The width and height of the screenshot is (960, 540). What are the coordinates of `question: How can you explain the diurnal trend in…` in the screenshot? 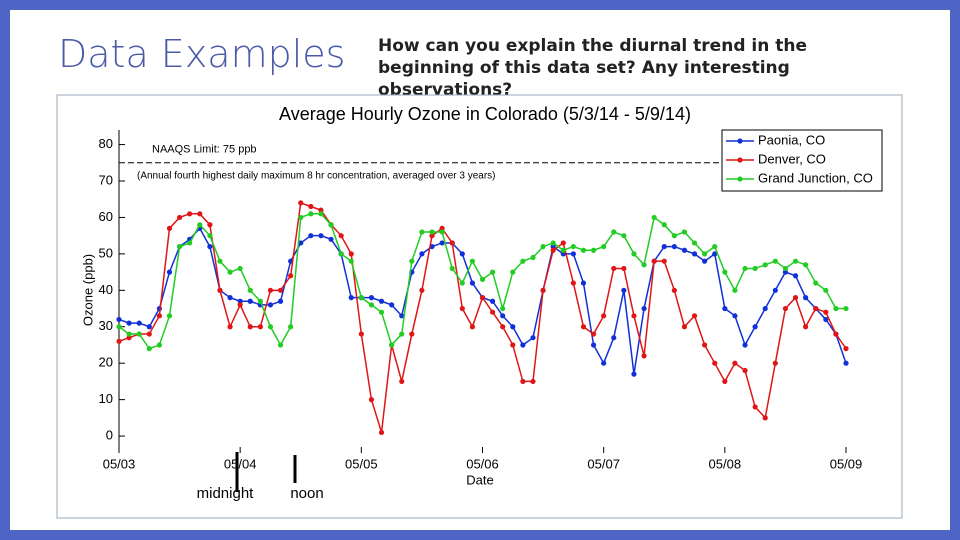 It's located at (593, 68).